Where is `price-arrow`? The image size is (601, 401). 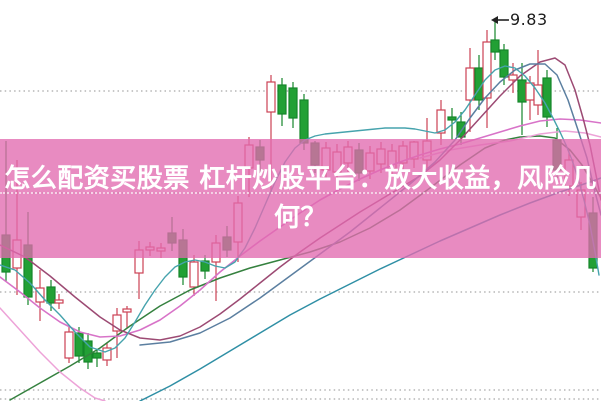
price-arrow is located at coordinates (494, 20).